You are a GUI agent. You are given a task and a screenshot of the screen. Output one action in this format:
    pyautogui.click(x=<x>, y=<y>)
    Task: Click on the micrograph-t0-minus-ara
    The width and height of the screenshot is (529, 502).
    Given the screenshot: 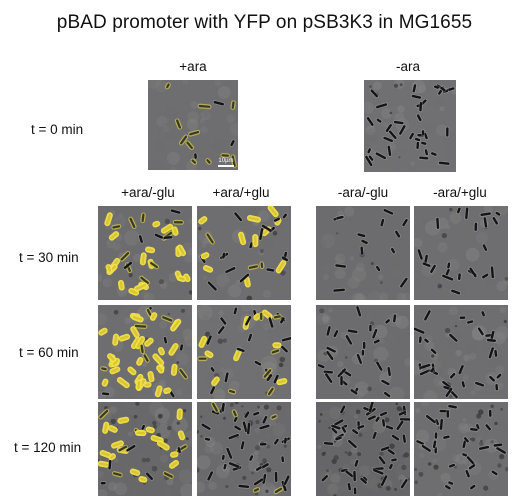 What is the action you would take?
    pyautogui.click(x=410, y=126)
    